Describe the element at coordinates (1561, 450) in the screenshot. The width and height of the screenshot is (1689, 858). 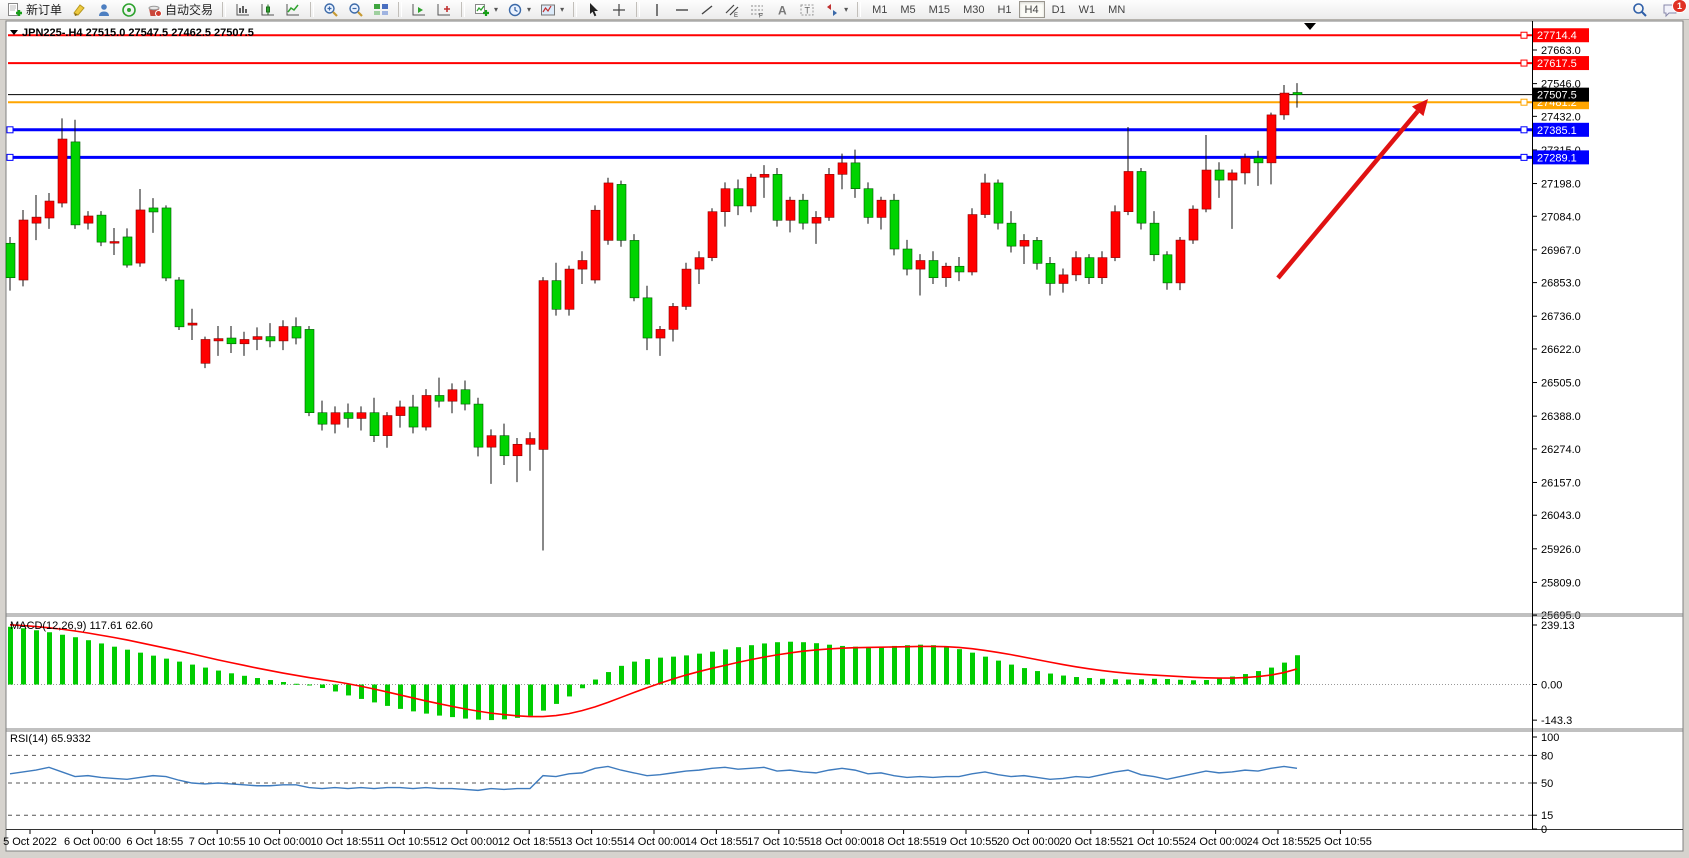
I see `price-tick-label: 26274.0` at that location.